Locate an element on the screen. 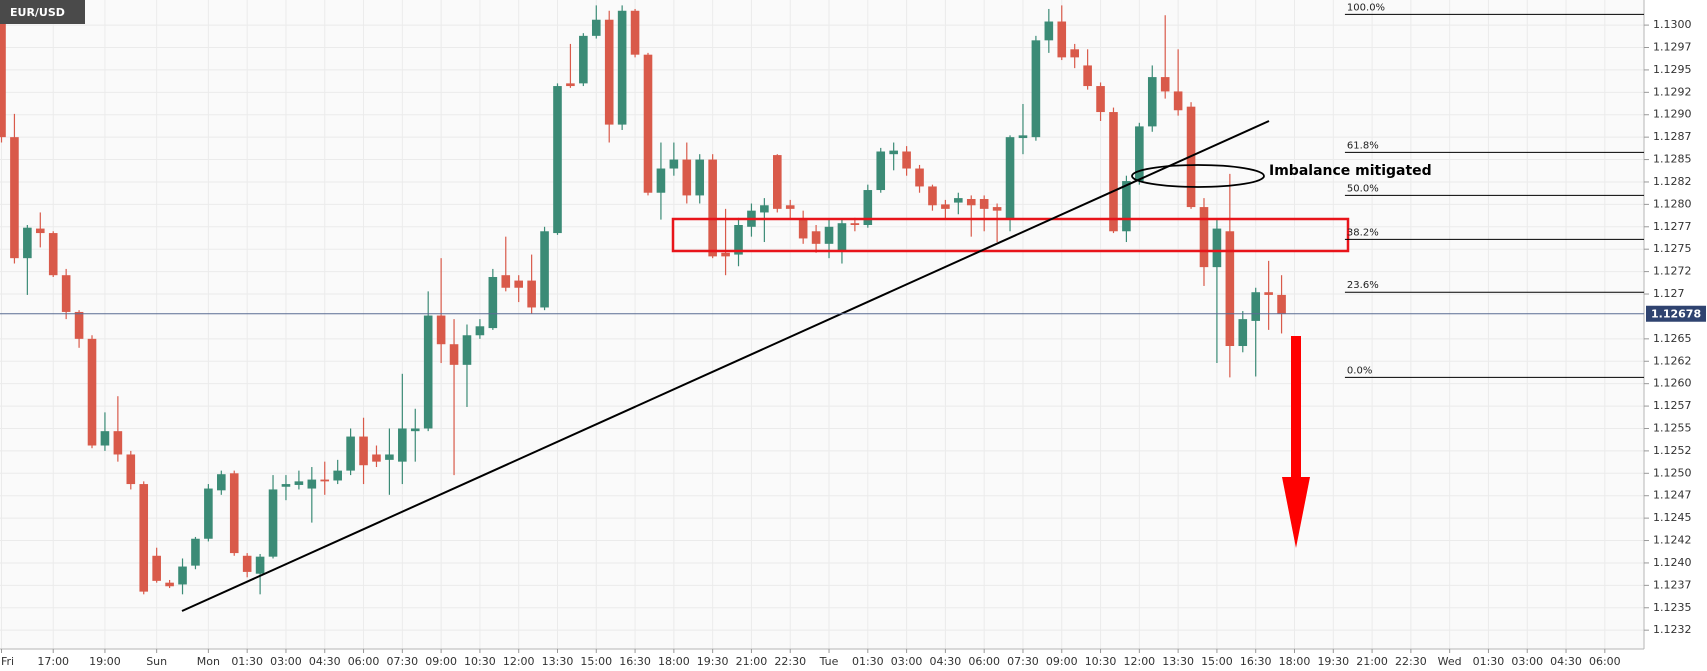 The image size is (1707, 671). x-tick-label: Mon is located at coordinates (208, 661).